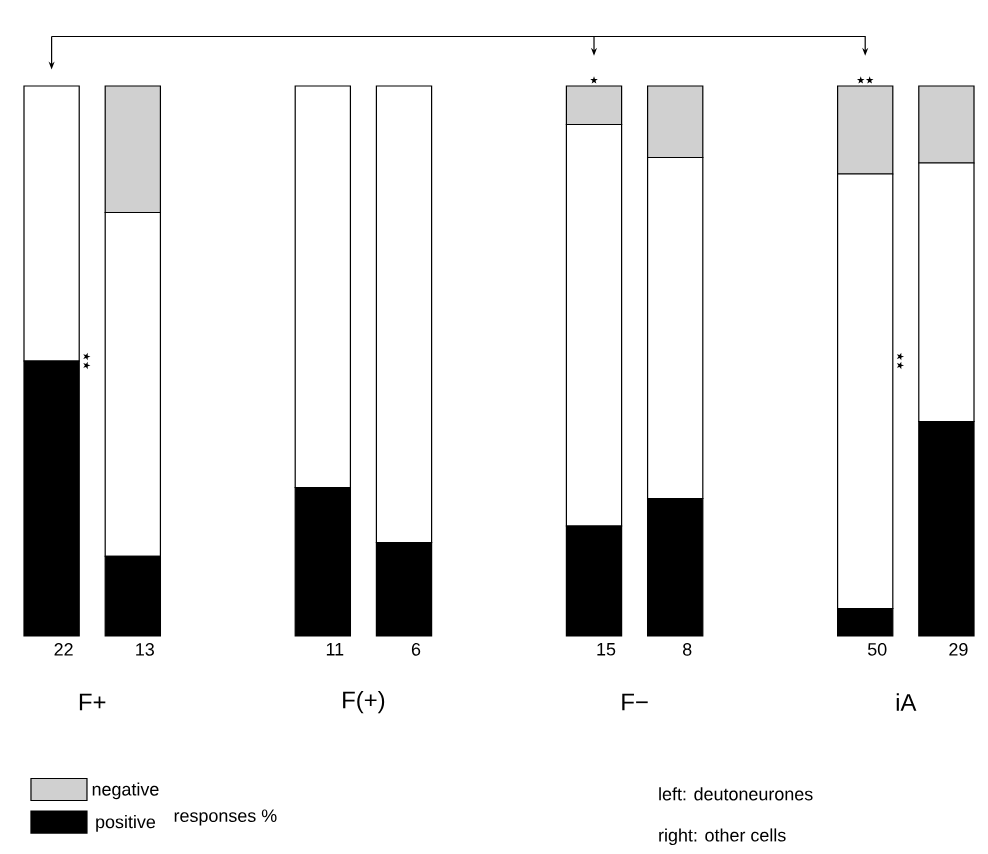  What do you see at coordinates (63, 649) in the screenshot?
I see `x-tick-label: 22` at bounding box center [63, 649].